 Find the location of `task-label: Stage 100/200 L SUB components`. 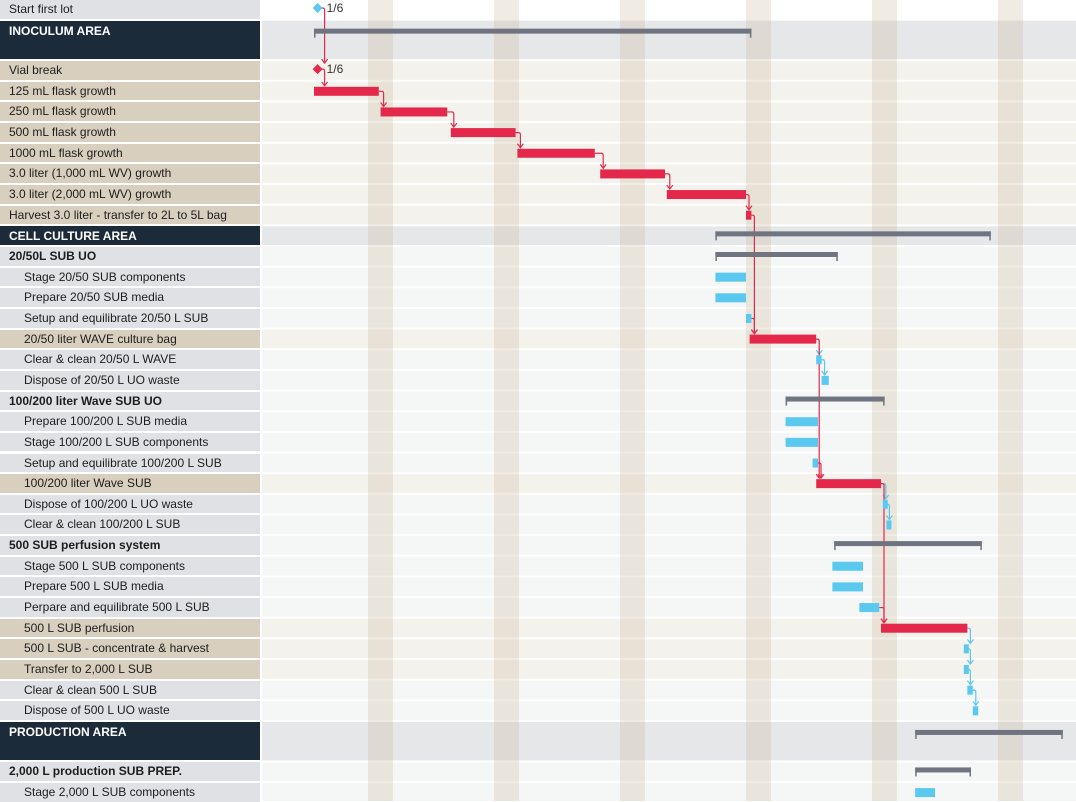

task-label: Stage 100/200 L SUB components is located at coordinates (130, 442).